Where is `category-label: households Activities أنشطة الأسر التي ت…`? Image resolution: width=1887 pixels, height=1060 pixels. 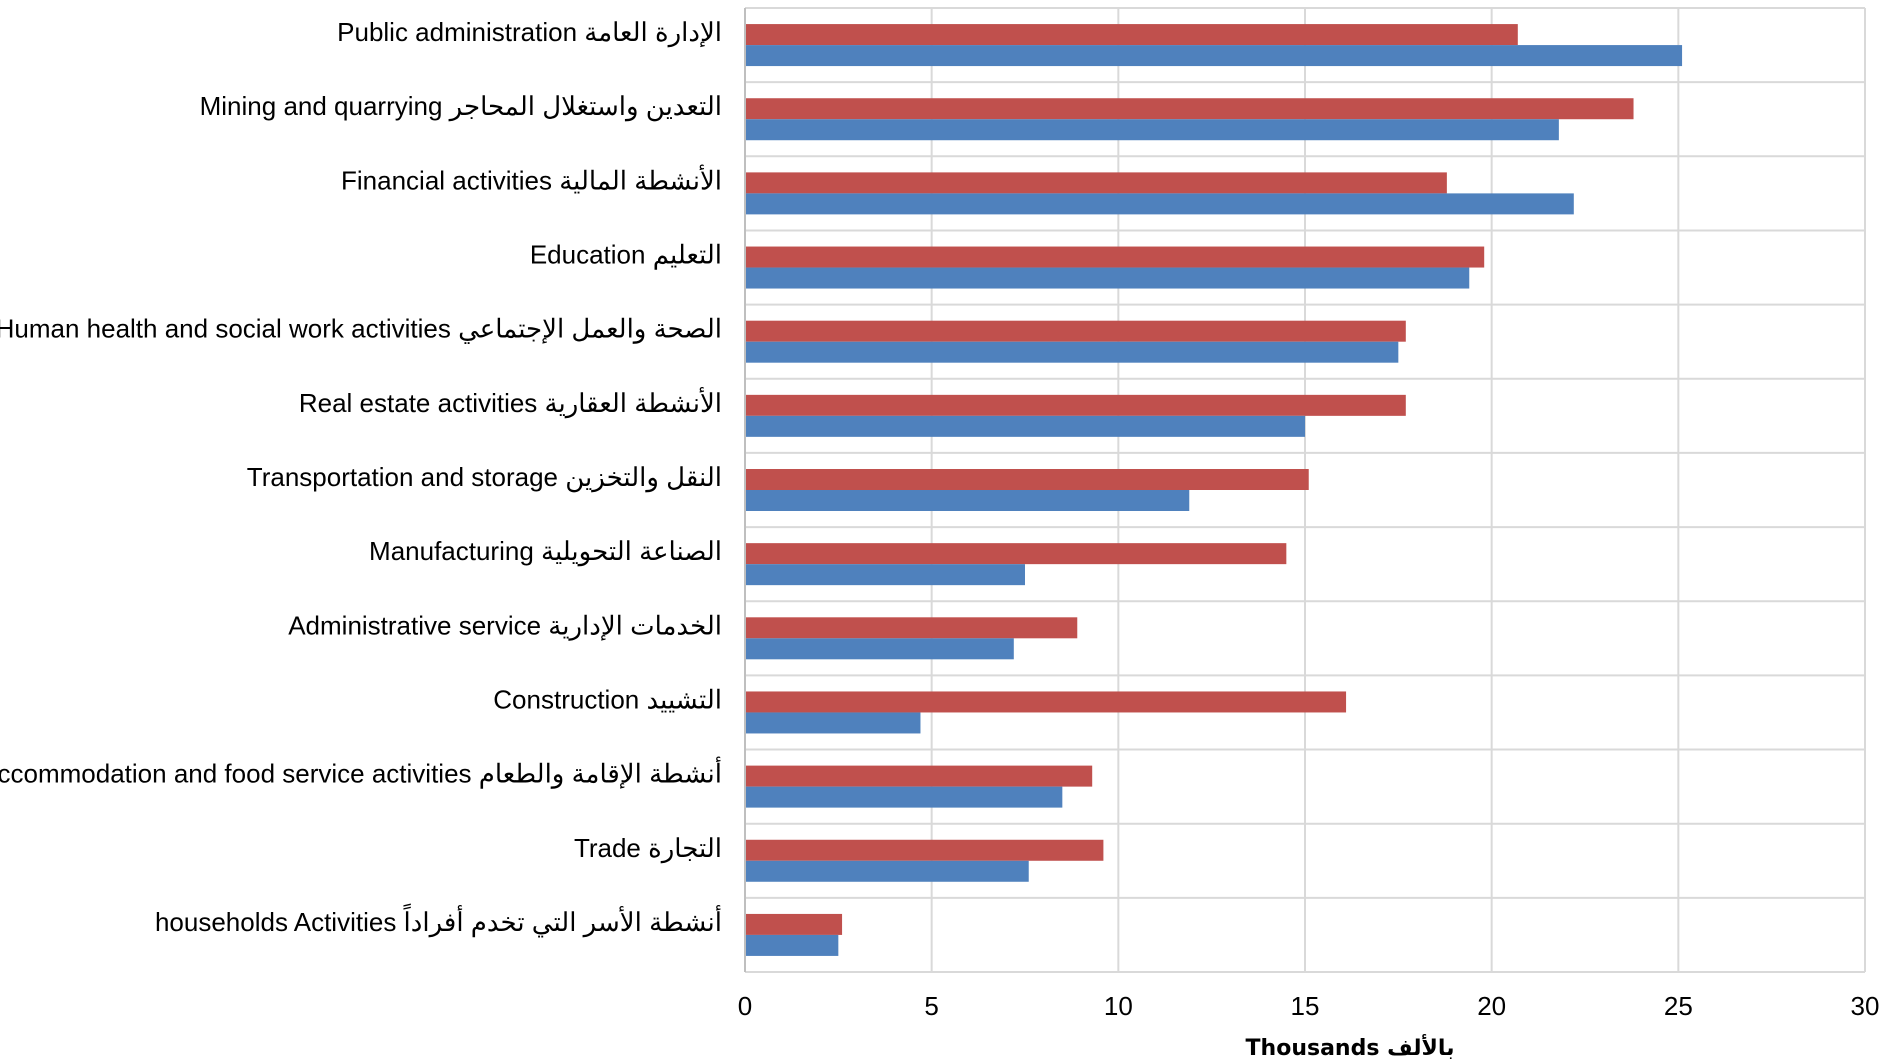
category-label: households Activities أنشطة الأسر التي ت… is located at coordinates (438, 920).